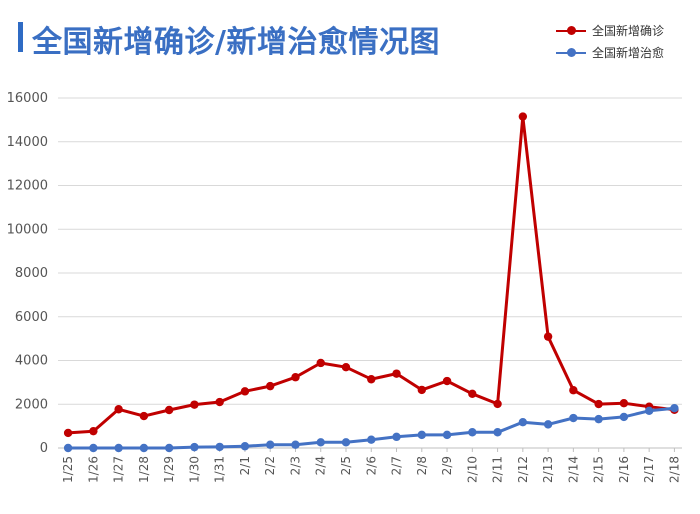 The width and height of the screenshot is (700, 514). Describe the element at coordinates (571, 30) in the screenshot. I see `legend-marker-confirmed` at that location.